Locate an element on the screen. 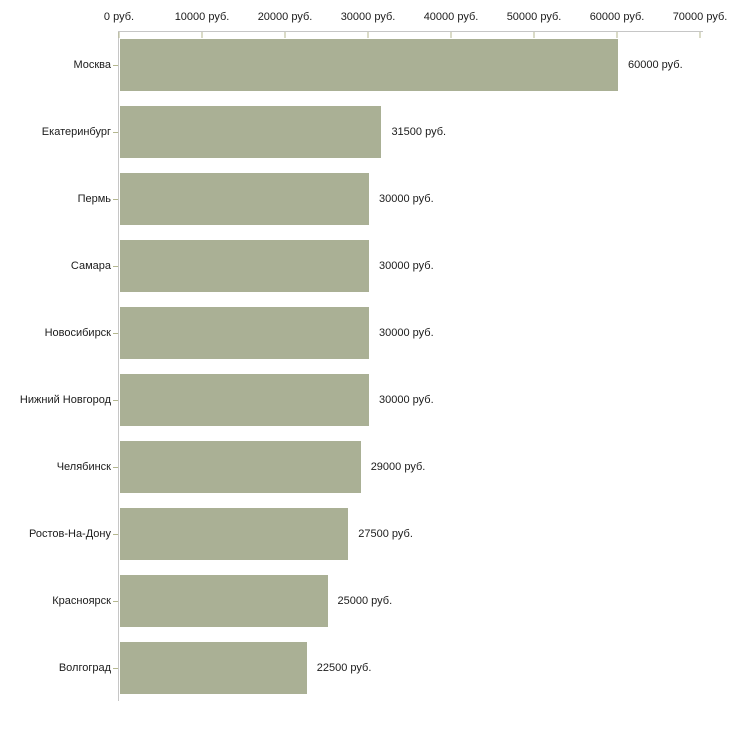 This screenshot has width=730, height=730. bar-row: Самара 30000 руб. is located at coordinates (387, 266).